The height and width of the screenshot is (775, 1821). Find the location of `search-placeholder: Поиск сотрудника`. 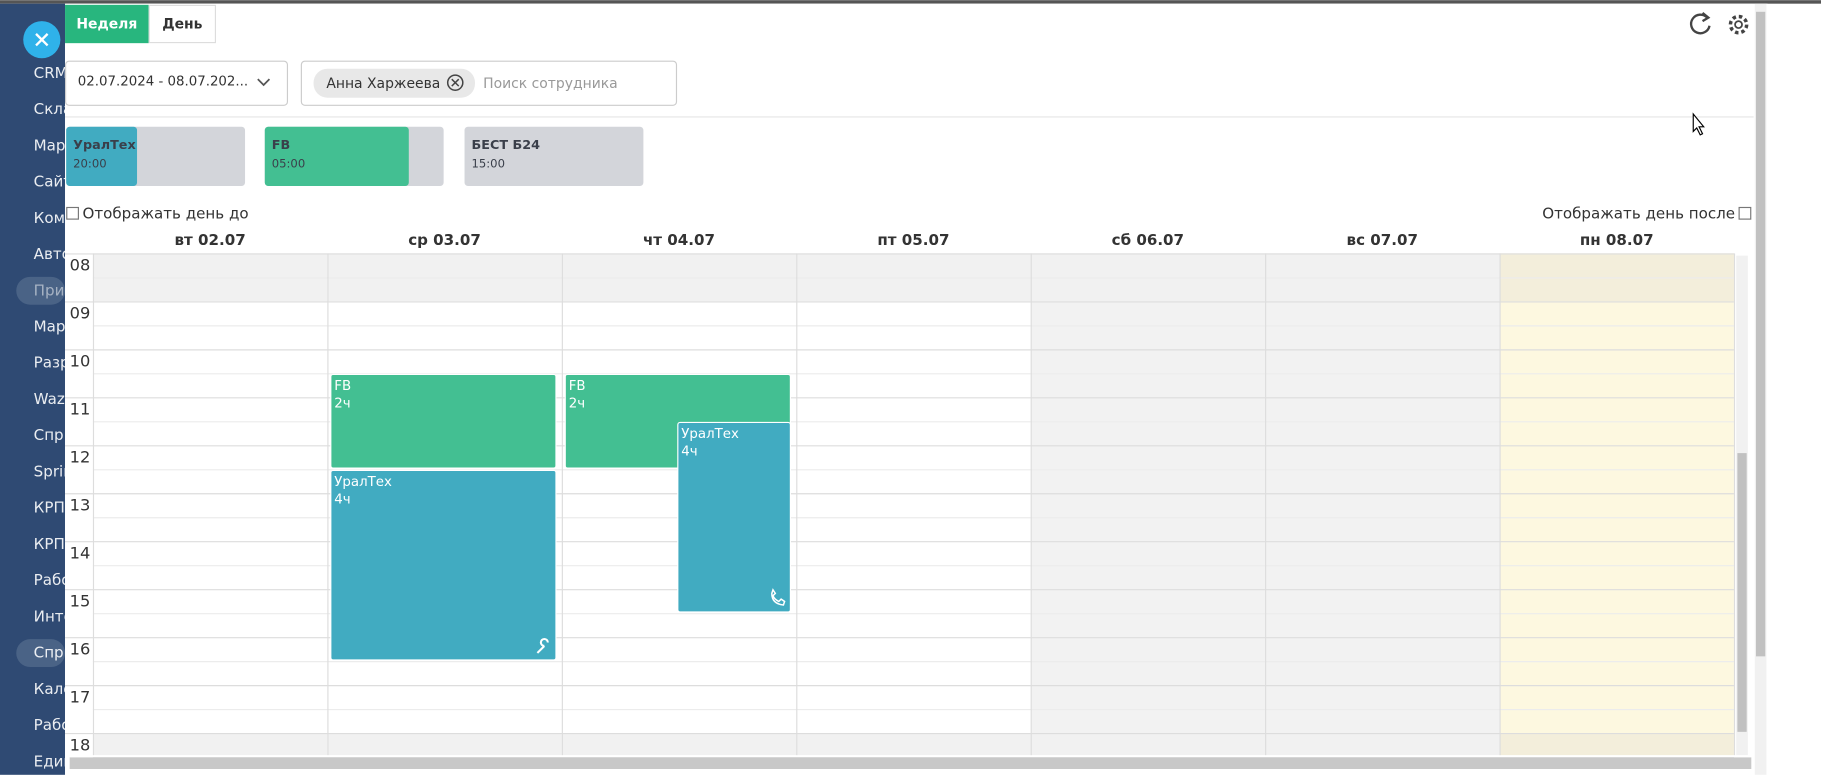

search-placeholder: Поиск сотрудника is located at coordinates (550, 84).